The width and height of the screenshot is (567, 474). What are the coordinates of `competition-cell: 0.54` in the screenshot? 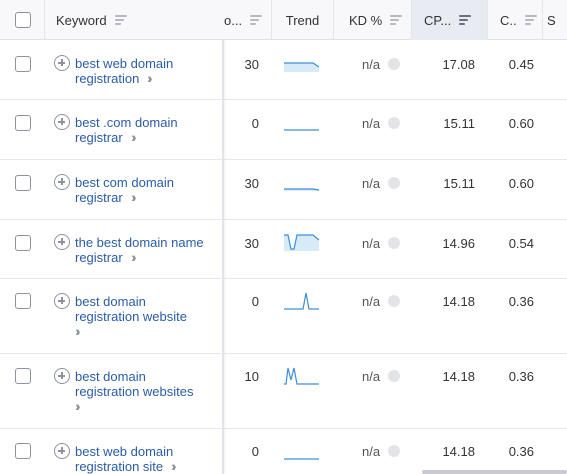 It's located at (514, 249).